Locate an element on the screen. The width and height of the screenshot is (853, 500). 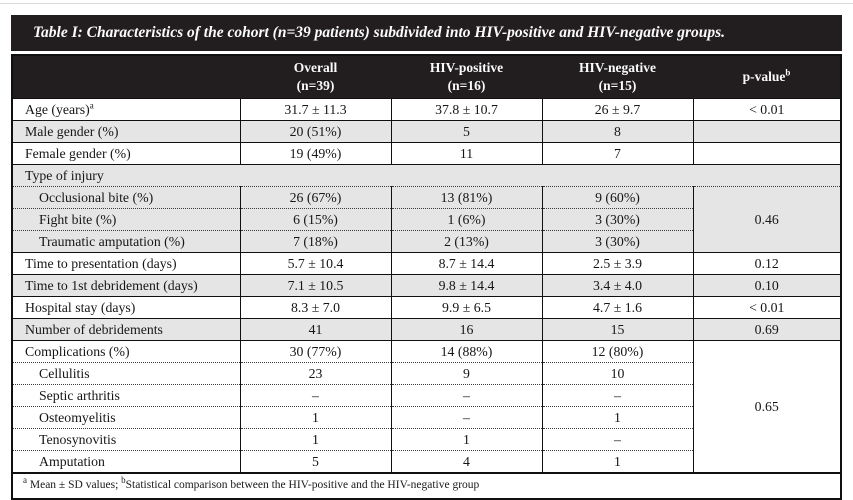
cell-hiv-negative: 10 is located at coordinates (617, 373).